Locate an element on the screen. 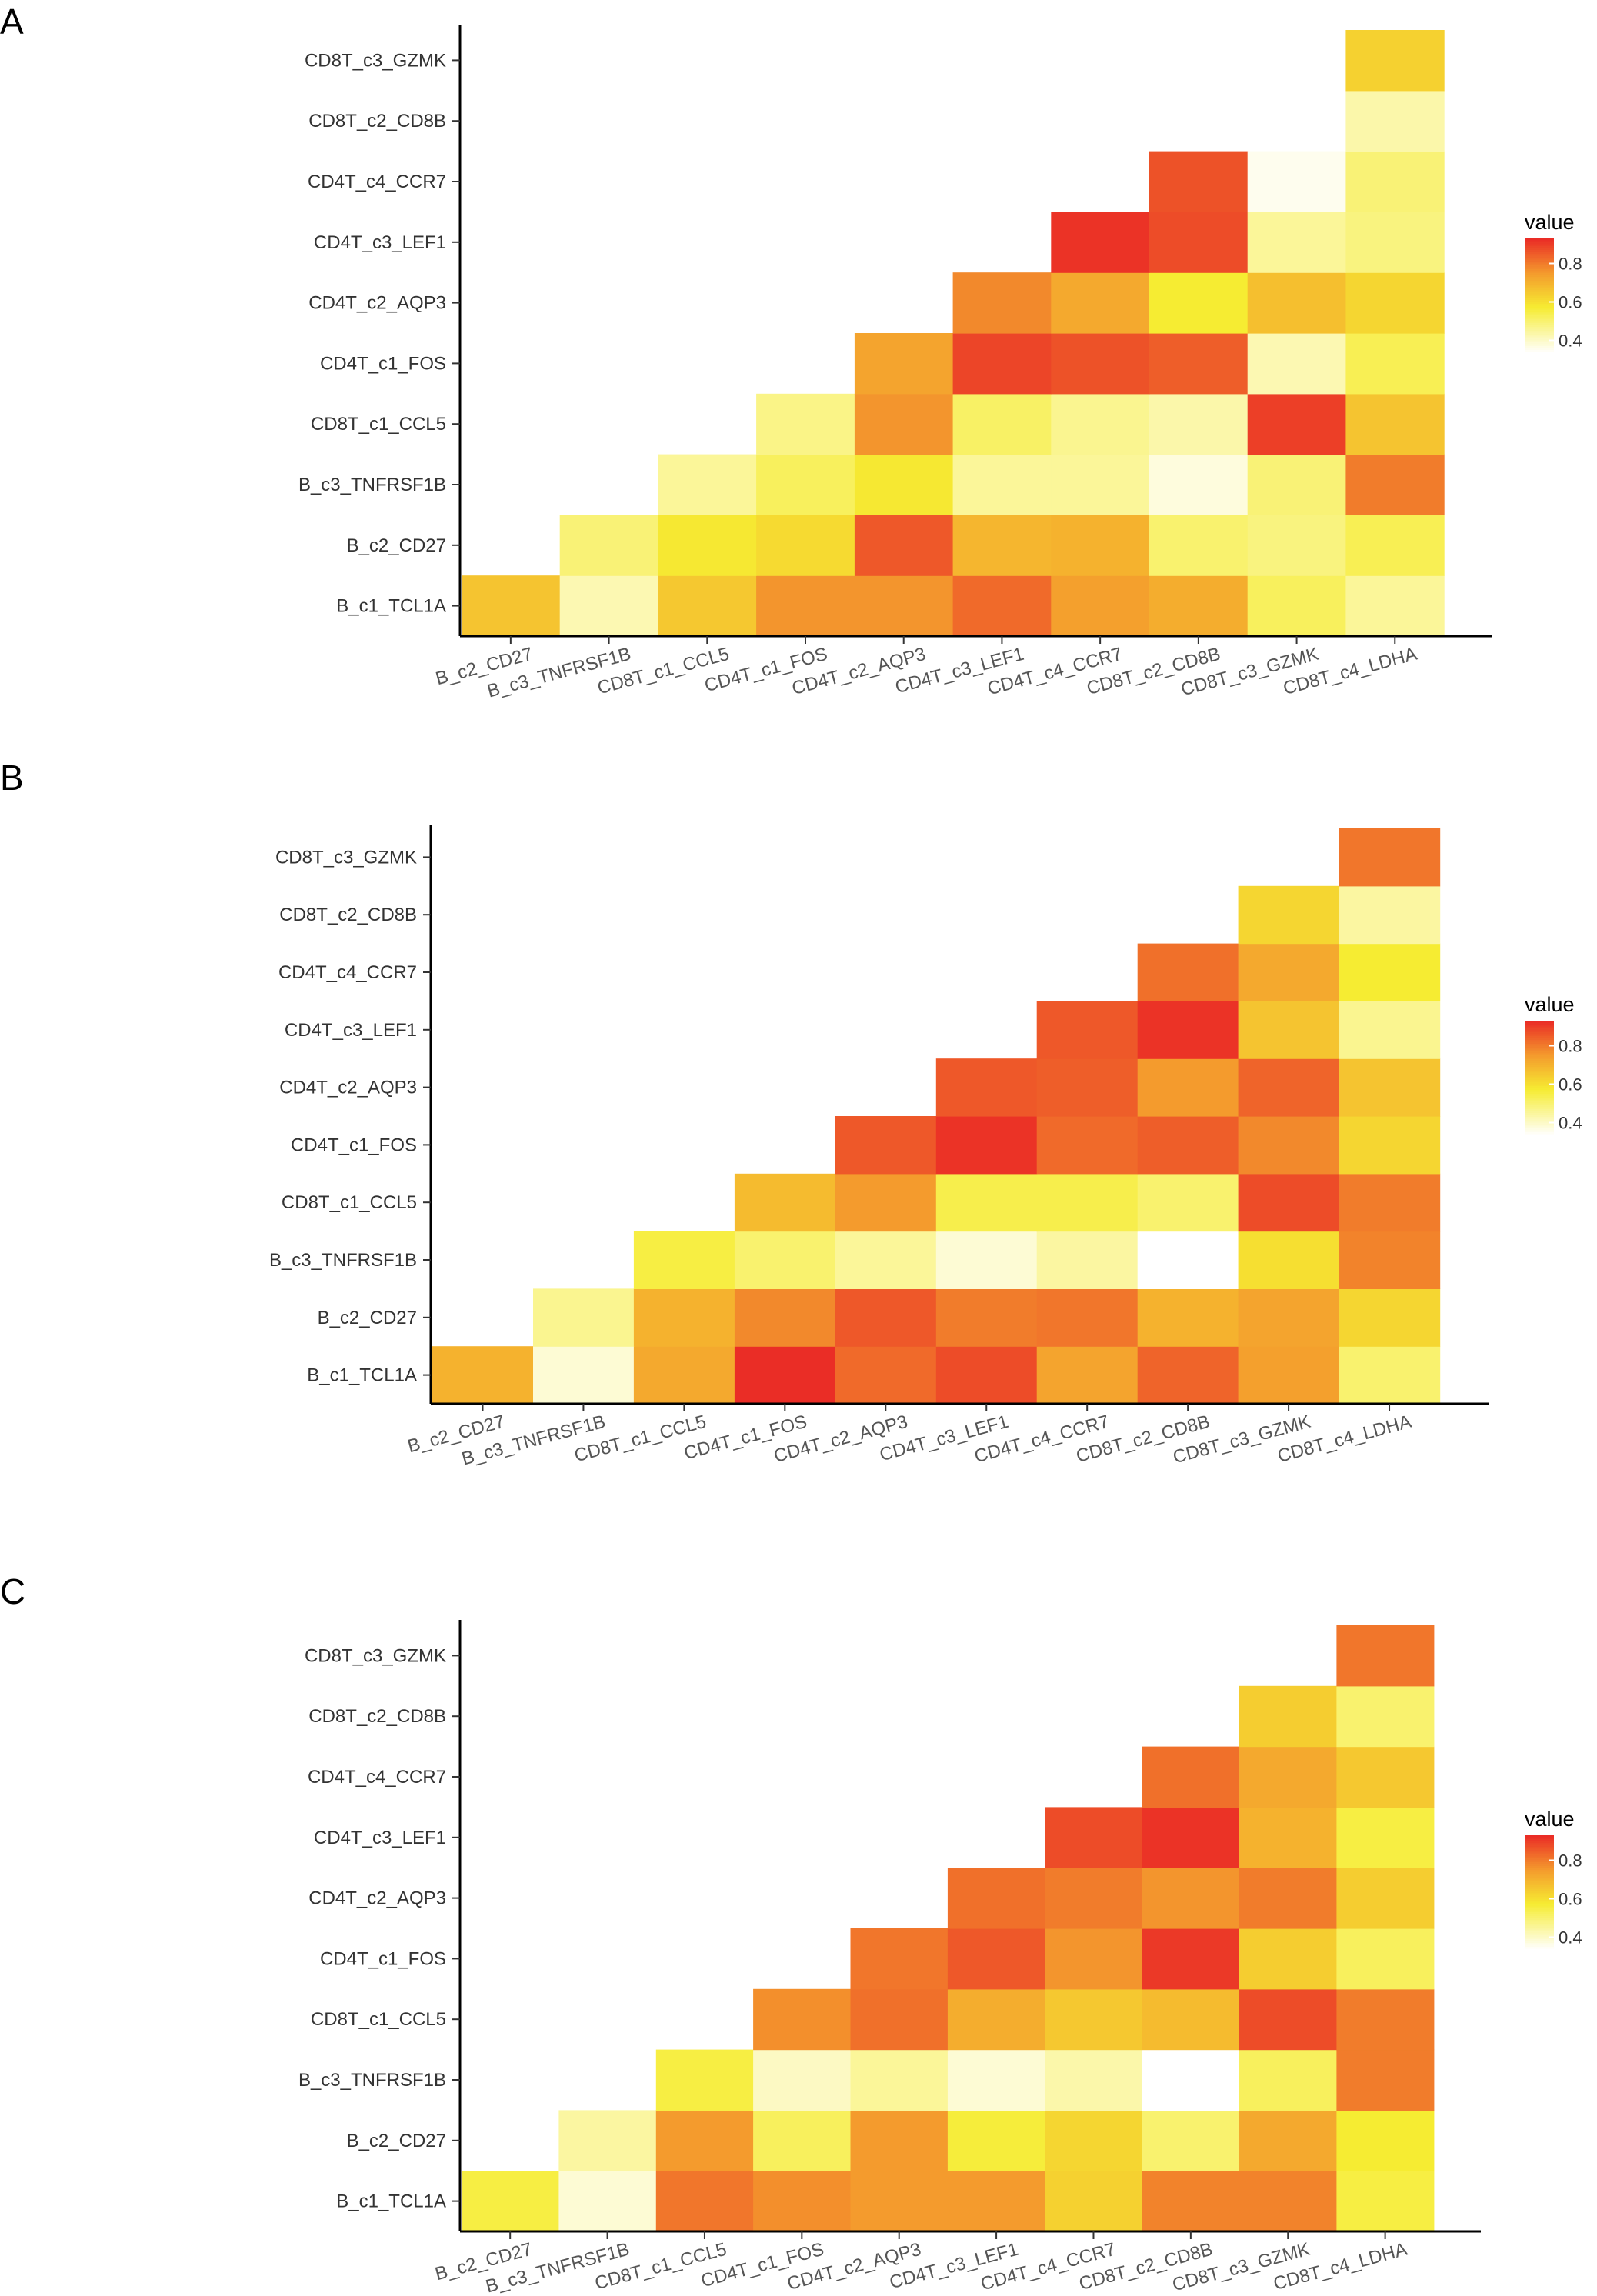 The height and width of the screenshot is (2296, 1597). y-tick-label: CD8T_c1_CCL5 is located at coordinates (378, 424).